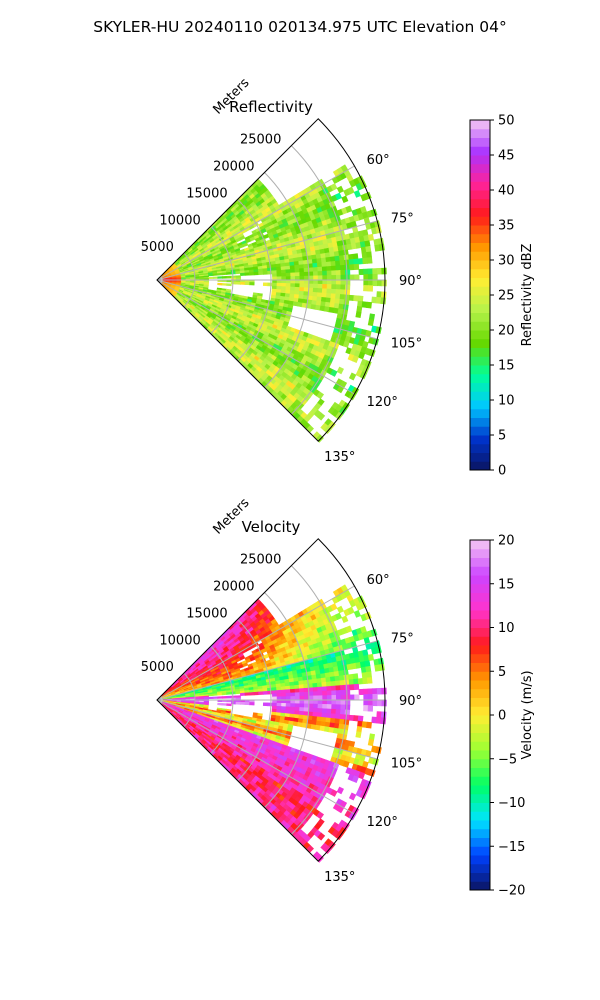 This screenshot has width=600, height=1000. Describe the element at coordinates (273, 723) in the screenshot. I see `radar-gates` at that location.